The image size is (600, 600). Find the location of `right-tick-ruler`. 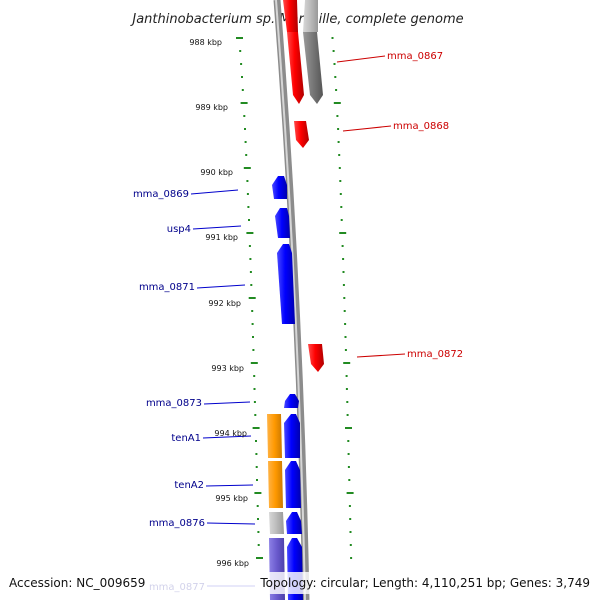

right-tick-ruler is located at coordinates (342, 298).